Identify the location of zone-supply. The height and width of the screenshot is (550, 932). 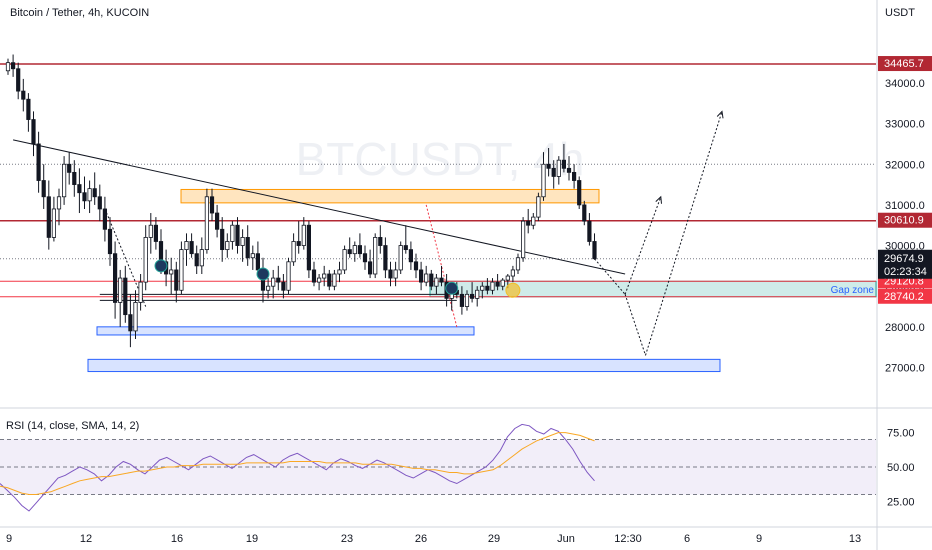
(390, 196).